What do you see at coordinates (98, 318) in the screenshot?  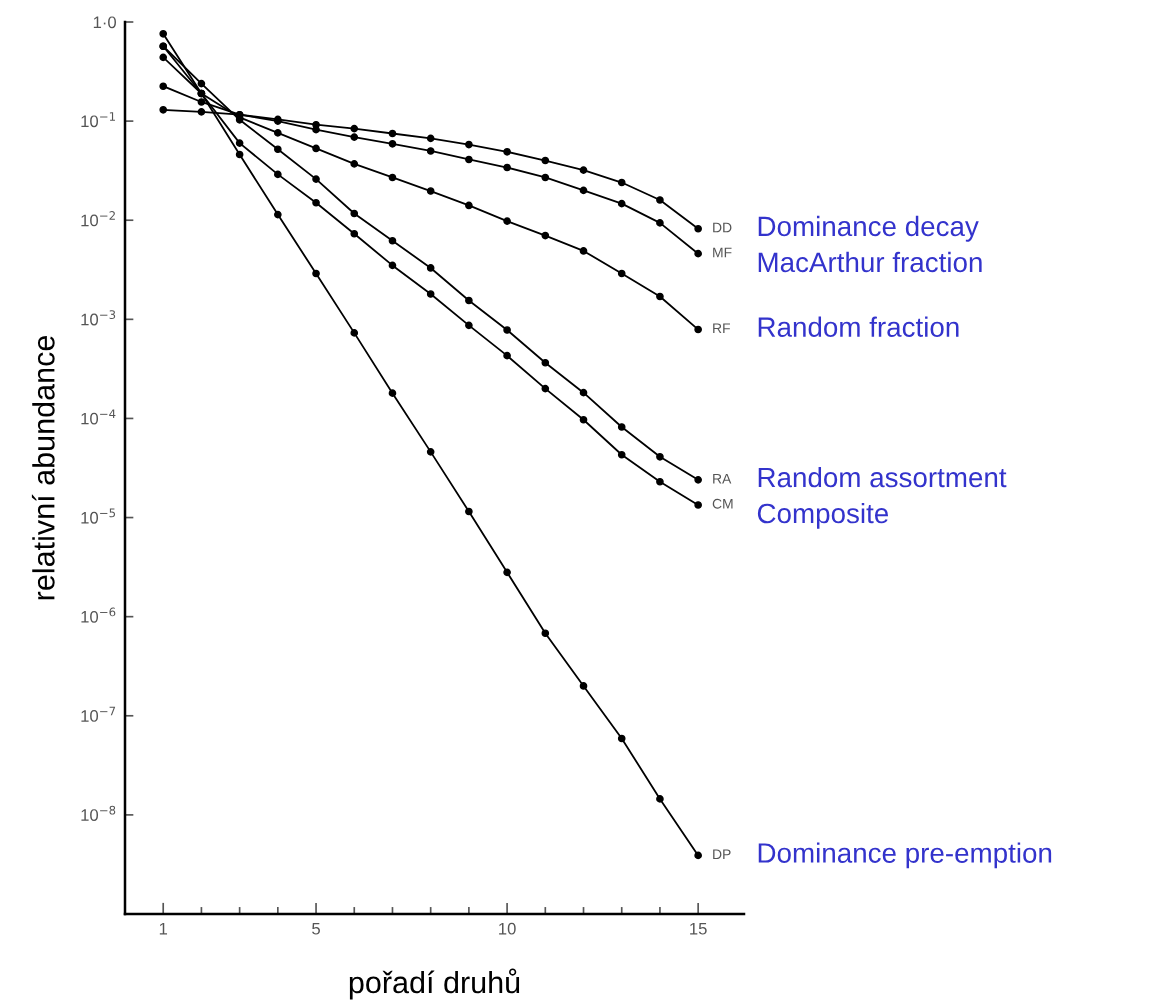 I see `y-tick-label: 10$^{−3}$` at bounding box center [98, 318].